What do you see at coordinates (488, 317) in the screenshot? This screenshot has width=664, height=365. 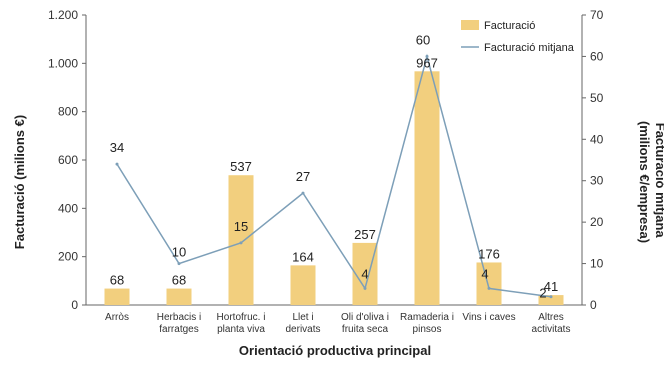 I see `x-category-label: Vins i caves` at bounding box center [488, 317].